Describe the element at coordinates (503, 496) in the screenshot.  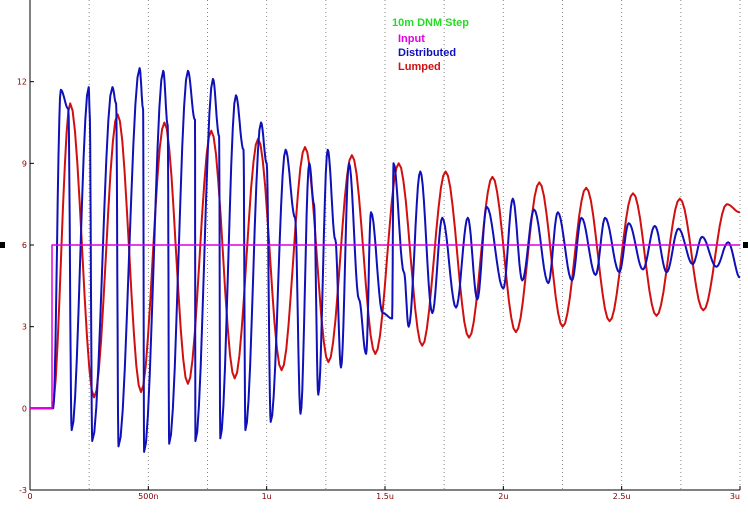
I see `x-tick-label-4: 2u` at that location.